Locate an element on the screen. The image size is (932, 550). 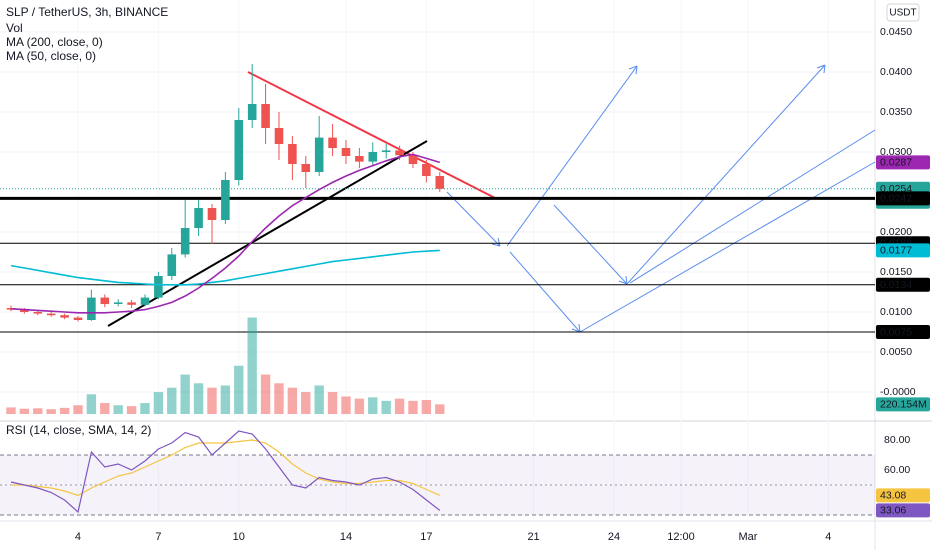
y-tick-label: 0.0400 is located at coordinates (896, 72).